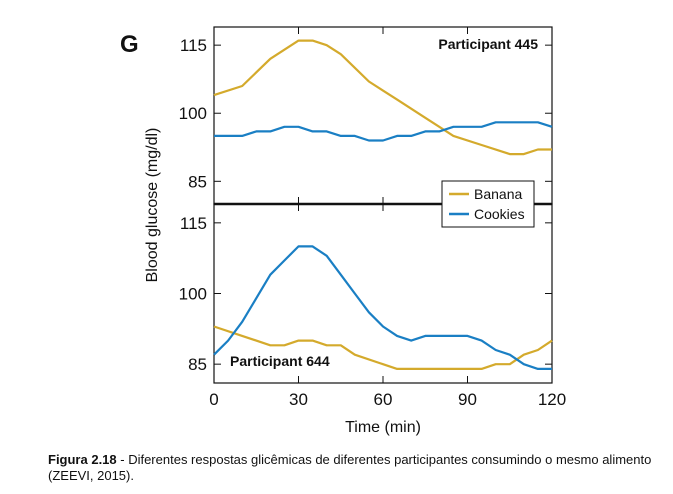  Describe the element at coordinates (129, 44) in the screenshot. I see `panel-letter: G` at that location.